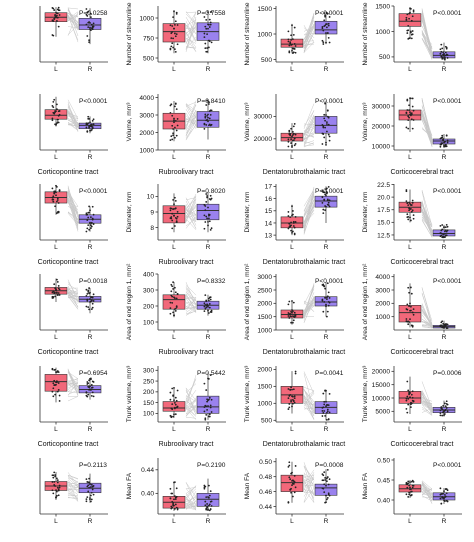 The image size is (474, 542). I want to click on paired-line, so click(191, 12).